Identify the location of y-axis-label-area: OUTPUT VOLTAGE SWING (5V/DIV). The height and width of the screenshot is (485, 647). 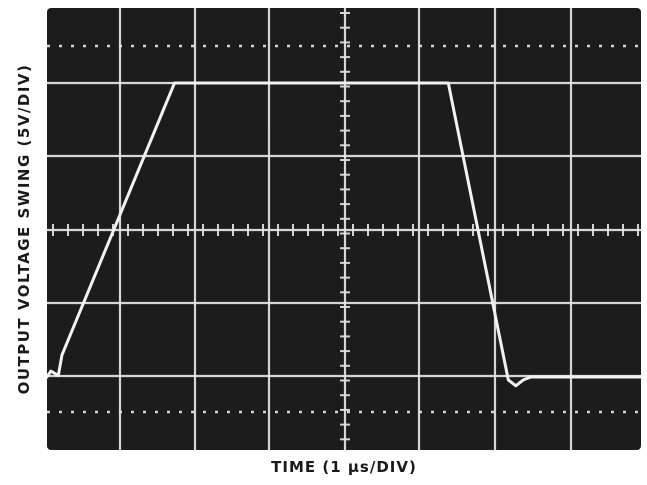
(24, 229).